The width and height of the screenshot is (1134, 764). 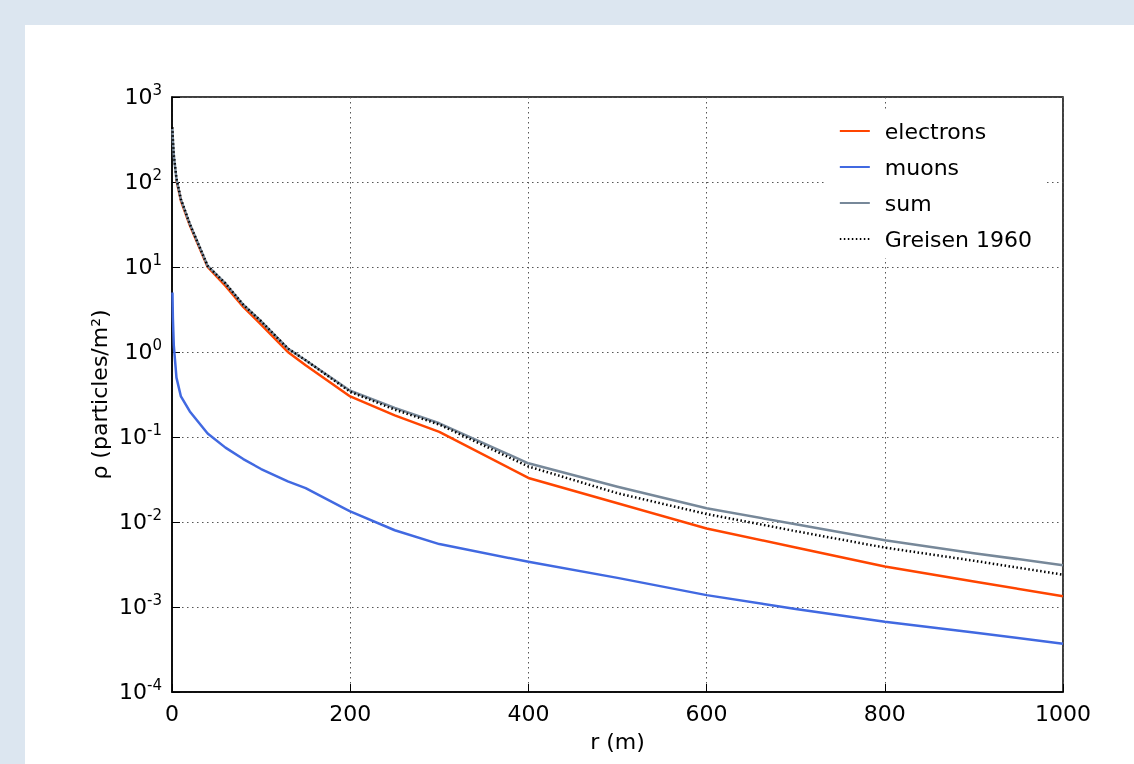 I want to click on legend-label: electrons, so click(x=935, y=131).